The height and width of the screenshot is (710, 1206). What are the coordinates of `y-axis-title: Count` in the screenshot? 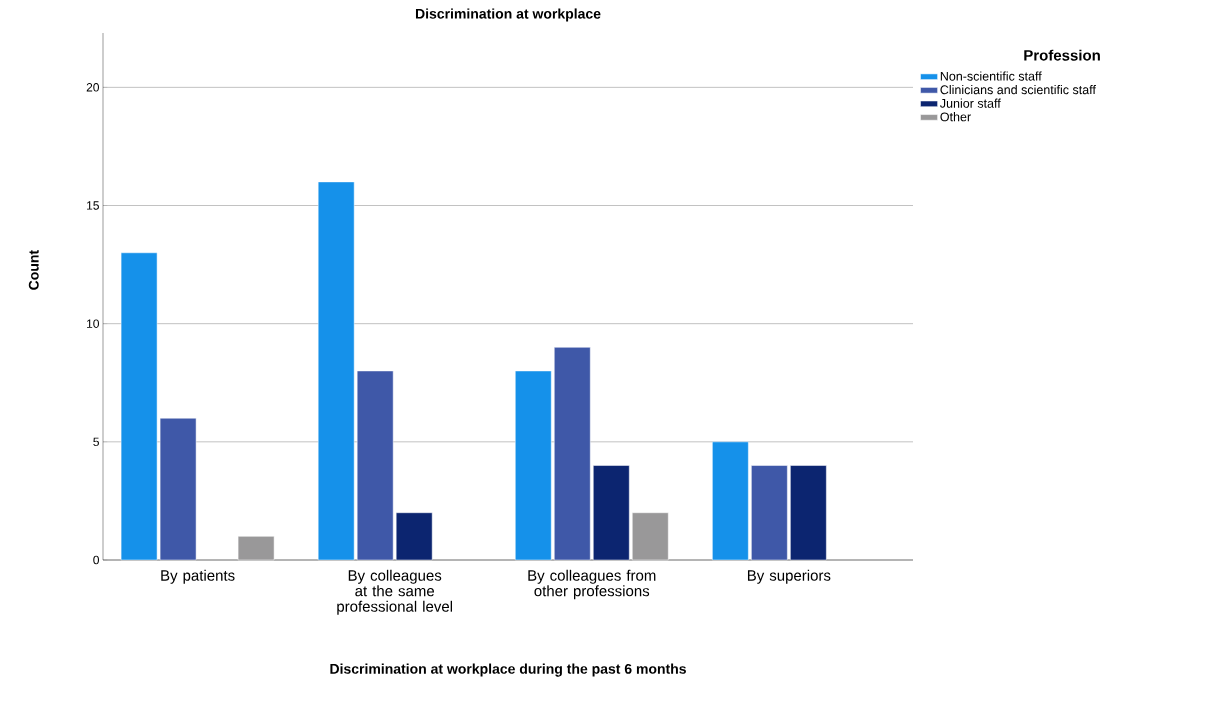 It's located at (33, 270).